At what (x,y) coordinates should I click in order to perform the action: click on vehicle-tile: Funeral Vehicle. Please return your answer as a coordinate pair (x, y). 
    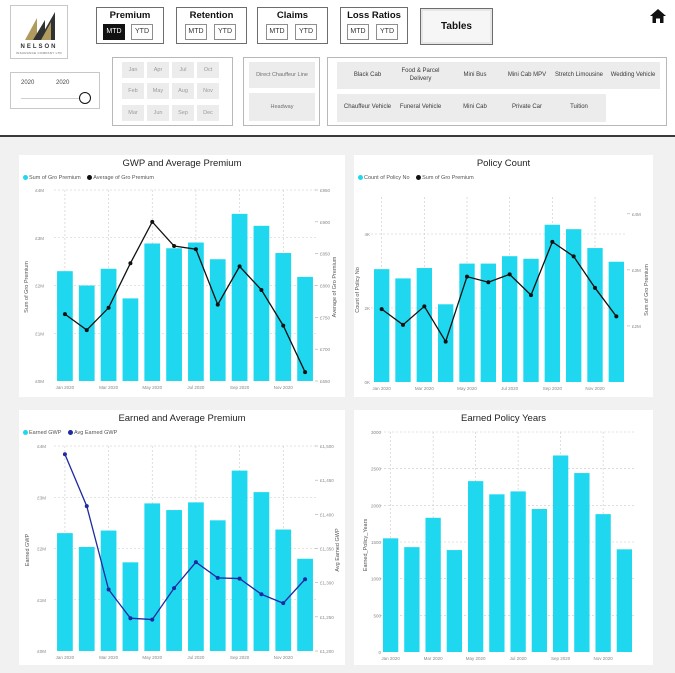
    Looking at the image, I should click on (420, 108).